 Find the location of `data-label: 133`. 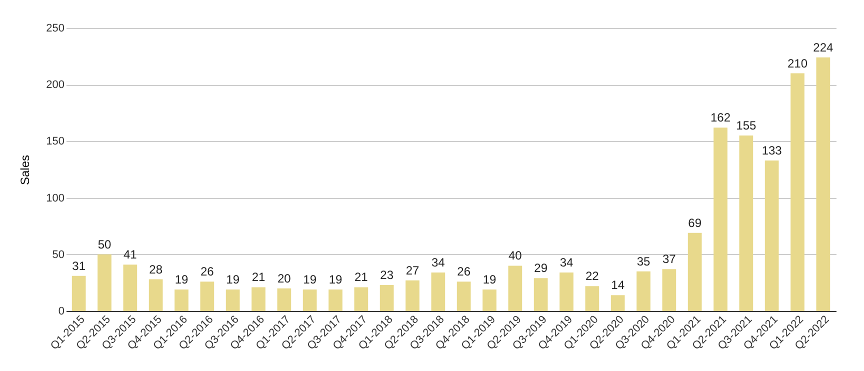

data-label: 133 is located at coordinates (772, 150).